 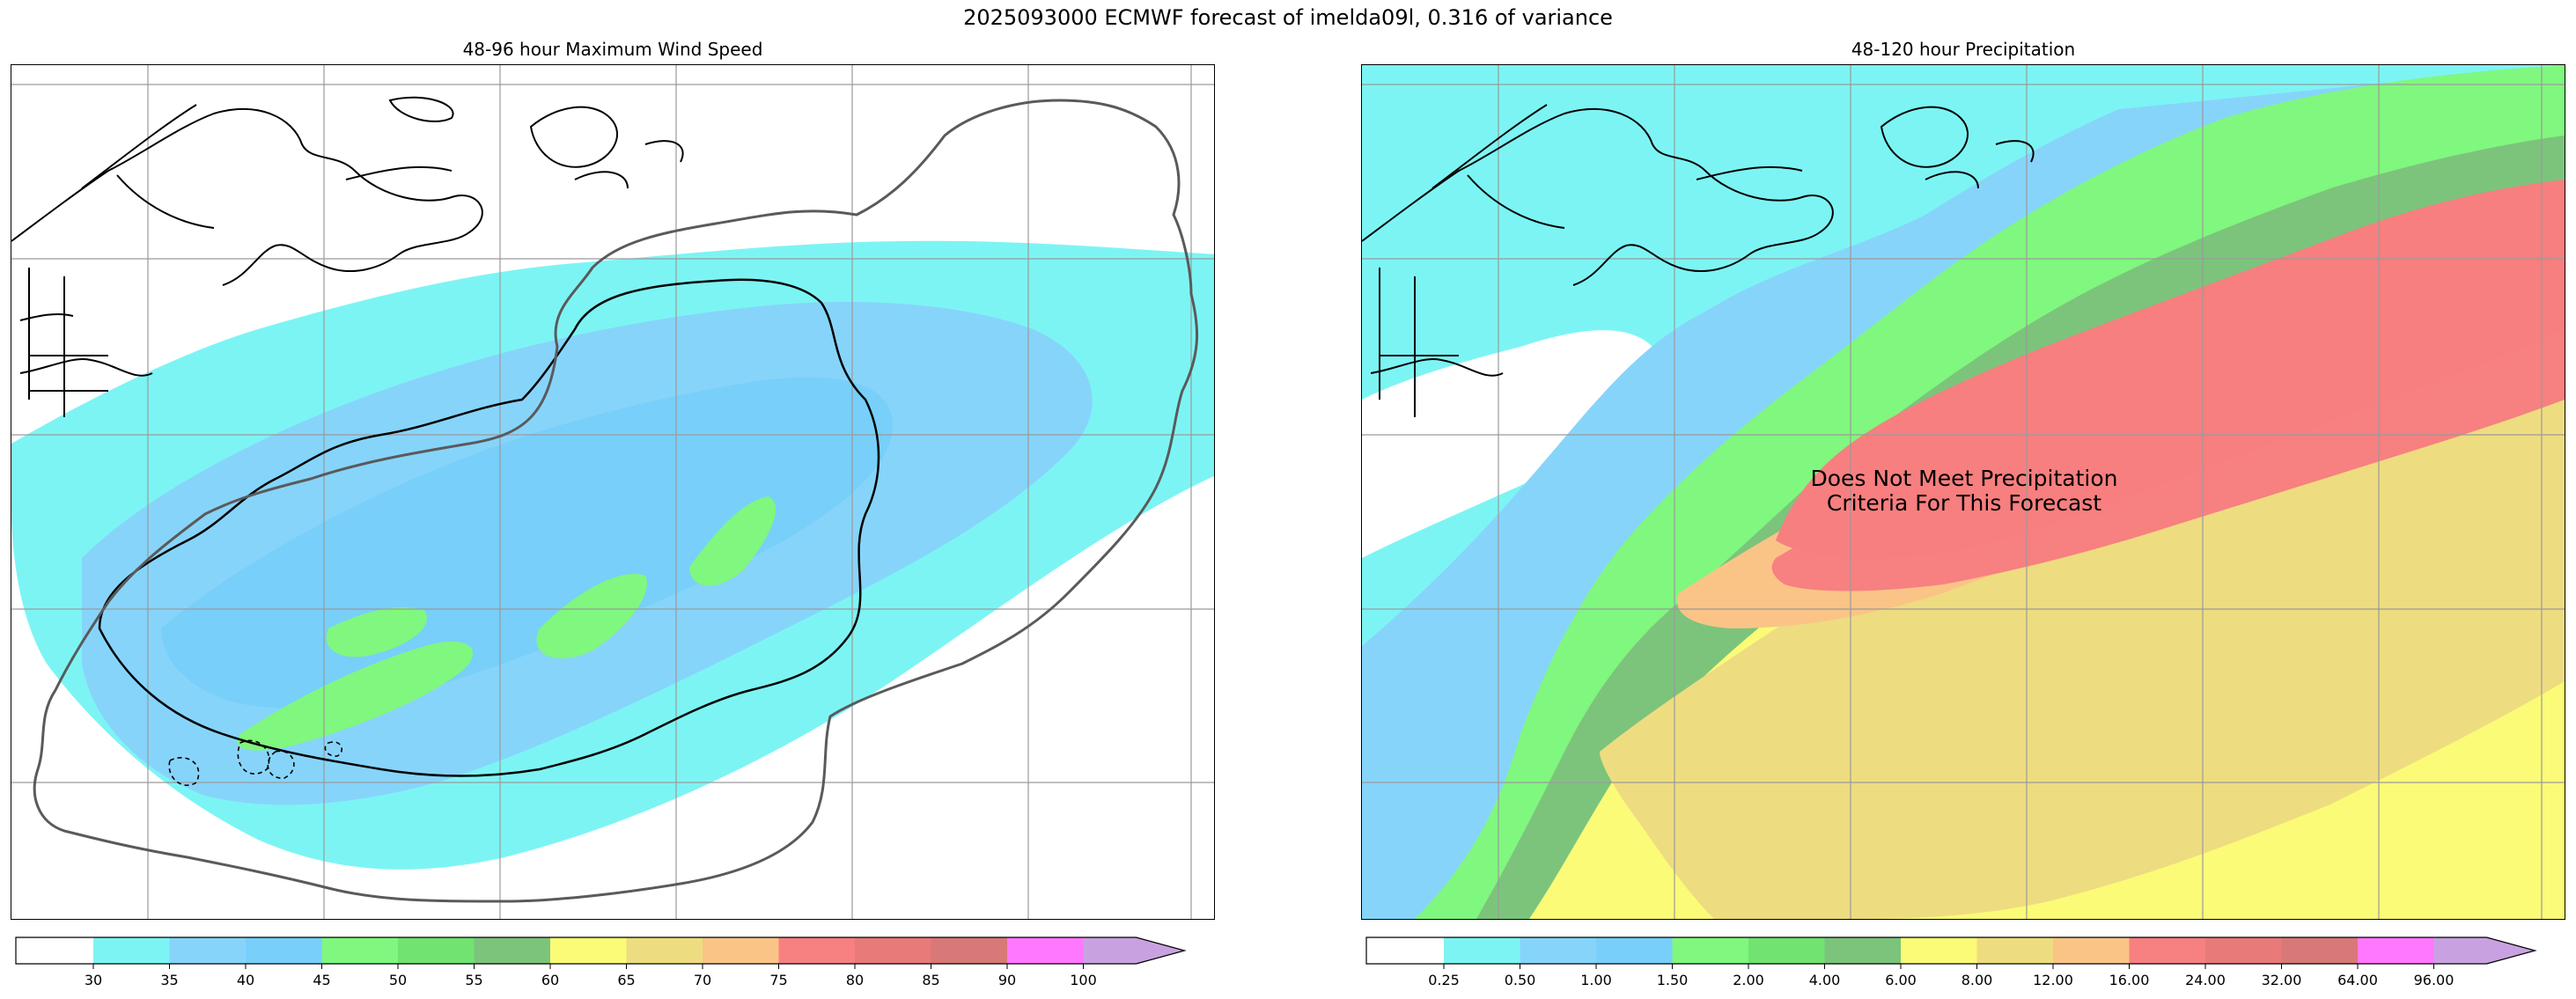 I want to click on precip-colorbar-tick-label: 8.00, so click(x=1977, y=980).